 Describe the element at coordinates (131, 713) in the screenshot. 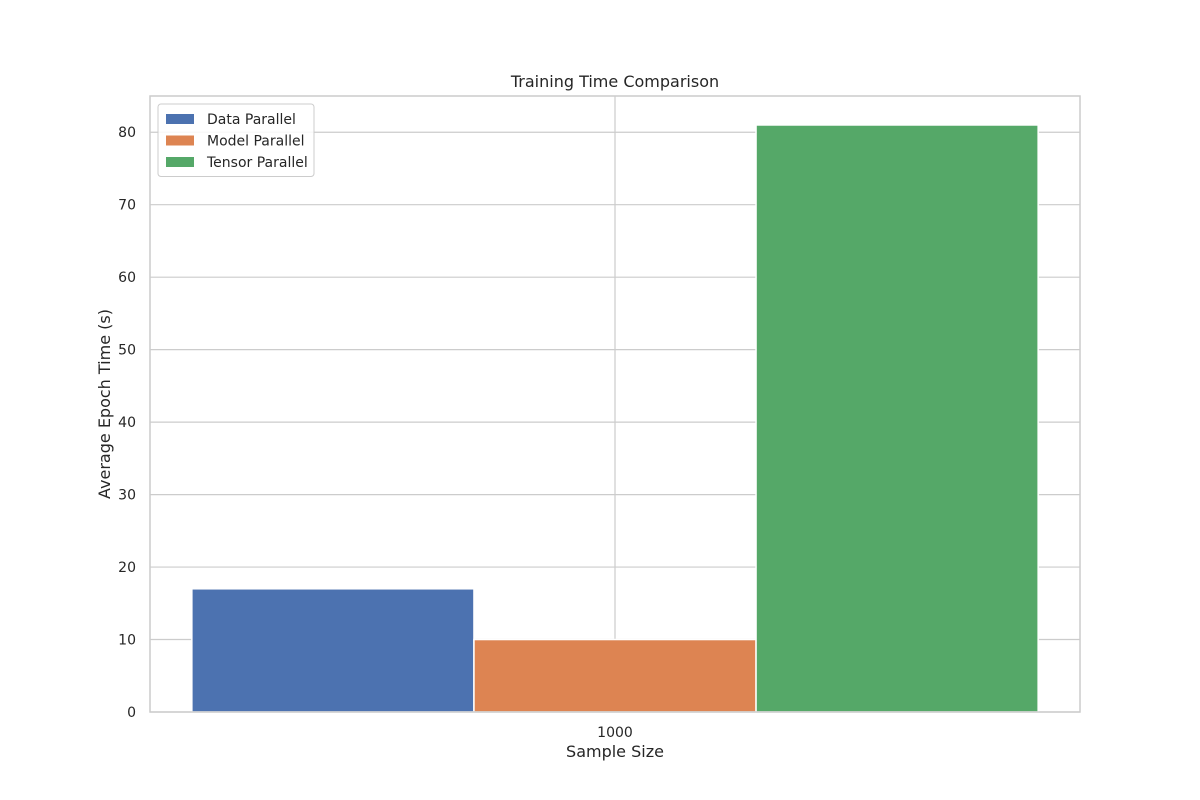

I see `y-tick-label: 0` at that location.